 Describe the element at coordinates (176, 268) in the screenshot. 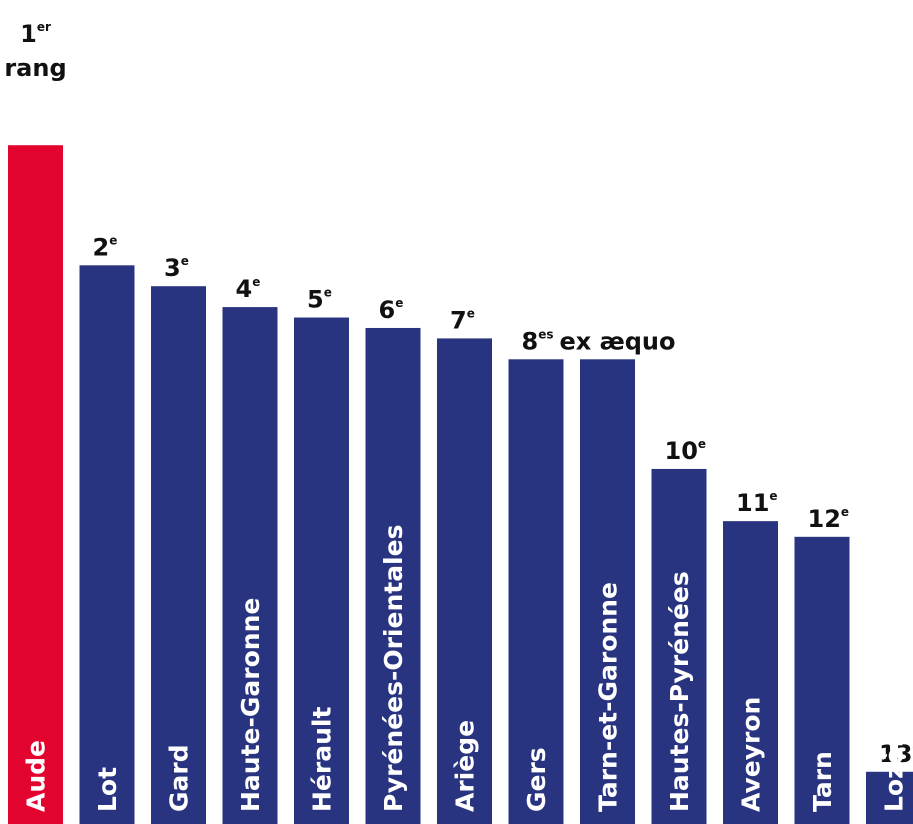

I see `rank-label-gard: 3e` at that location.